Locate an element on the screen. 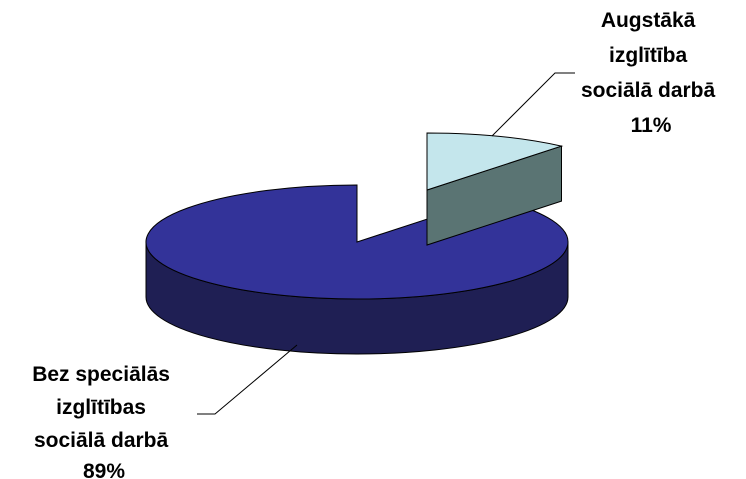 This screenshot has width=746, height=479. leader-line-augstaka is located at coordinates (533, 104).